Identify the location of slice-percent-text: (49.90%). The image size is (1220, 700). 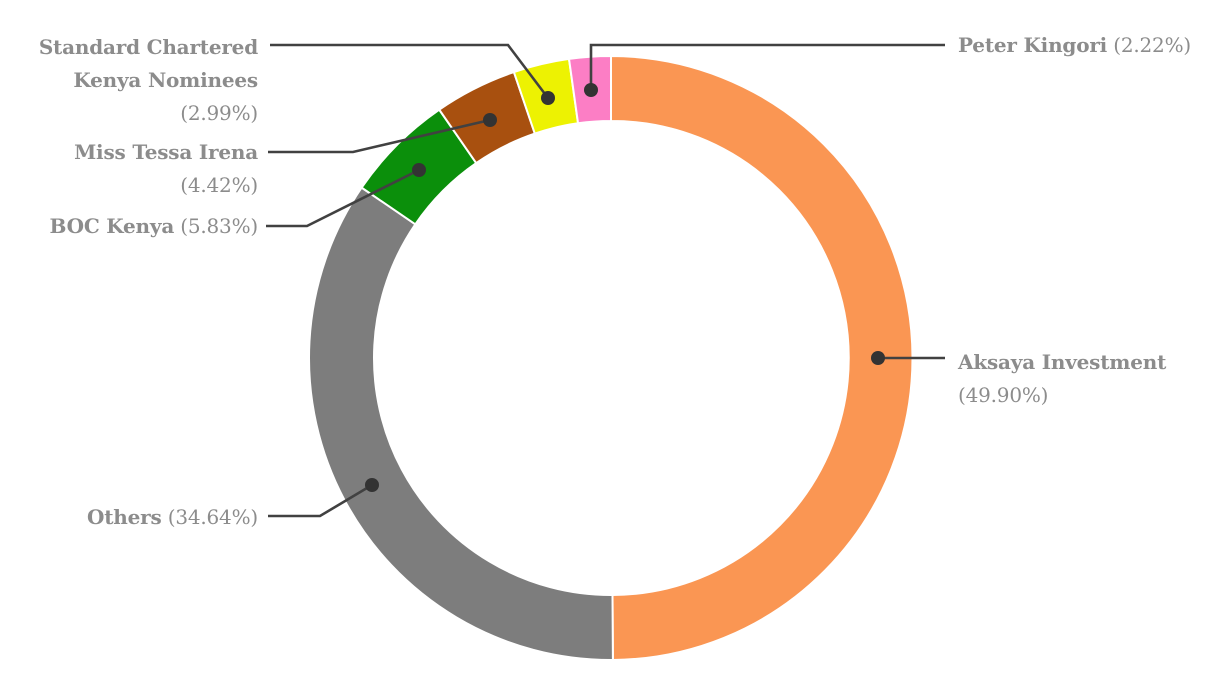
(1003, 395).